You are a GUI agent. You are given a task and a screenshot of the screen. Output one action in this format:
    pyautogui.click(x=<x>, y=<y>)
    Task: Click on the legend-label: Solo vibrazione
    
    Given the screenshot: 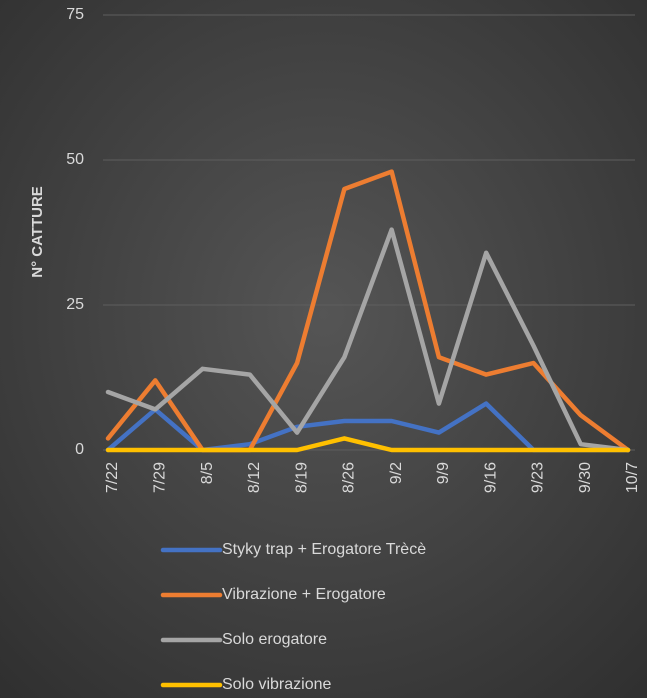 What is the action you would take?
    pyautogui.click(x=277, y=684)
    